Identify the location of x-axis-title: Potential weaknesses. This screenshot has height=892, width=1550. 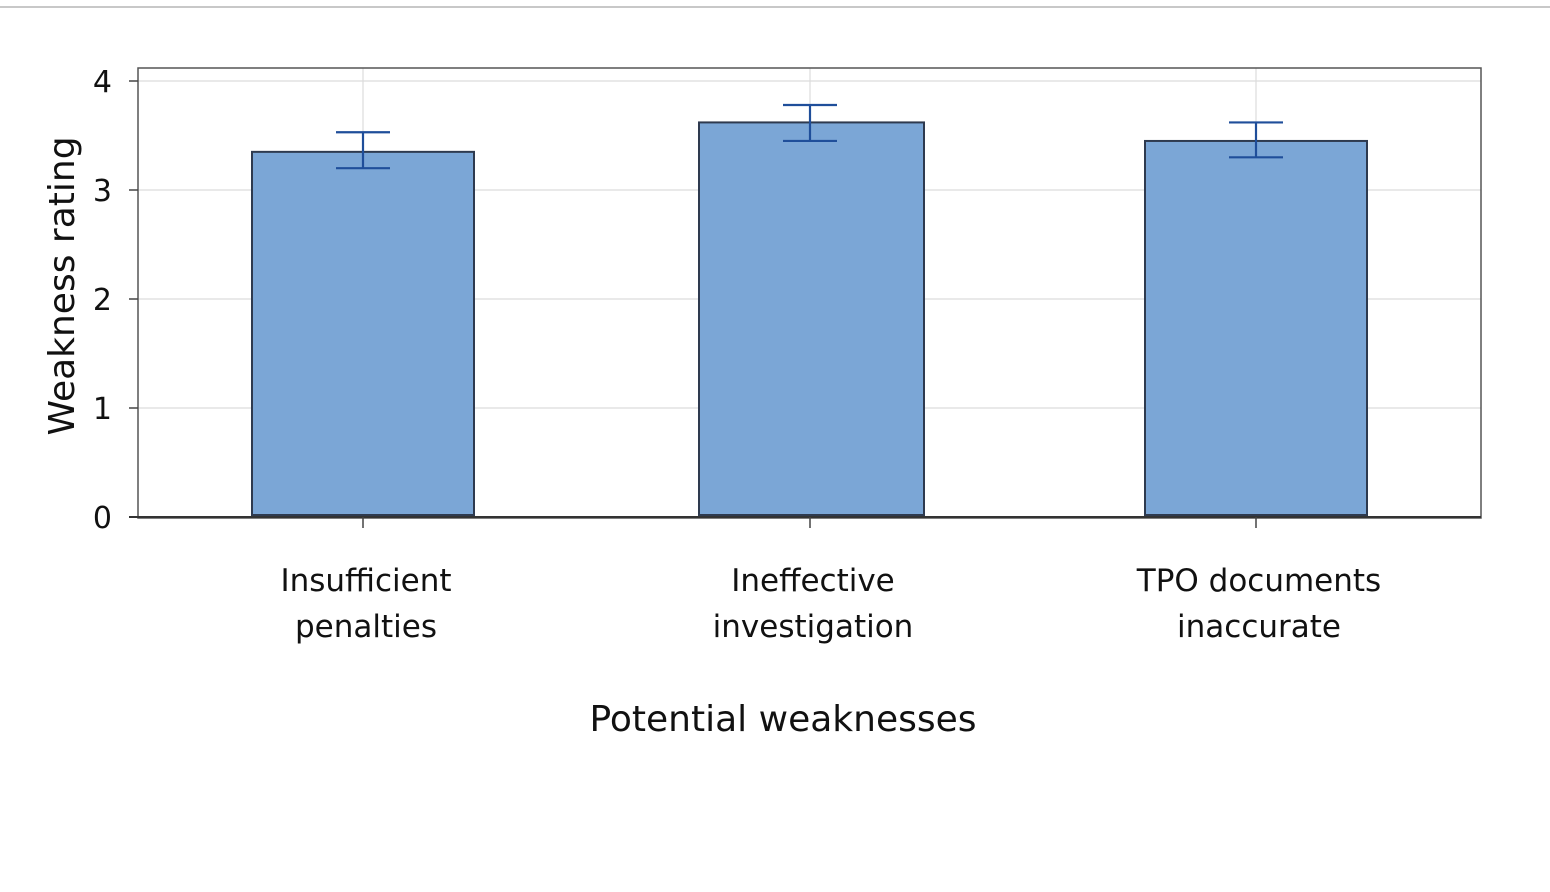
(782, 719).